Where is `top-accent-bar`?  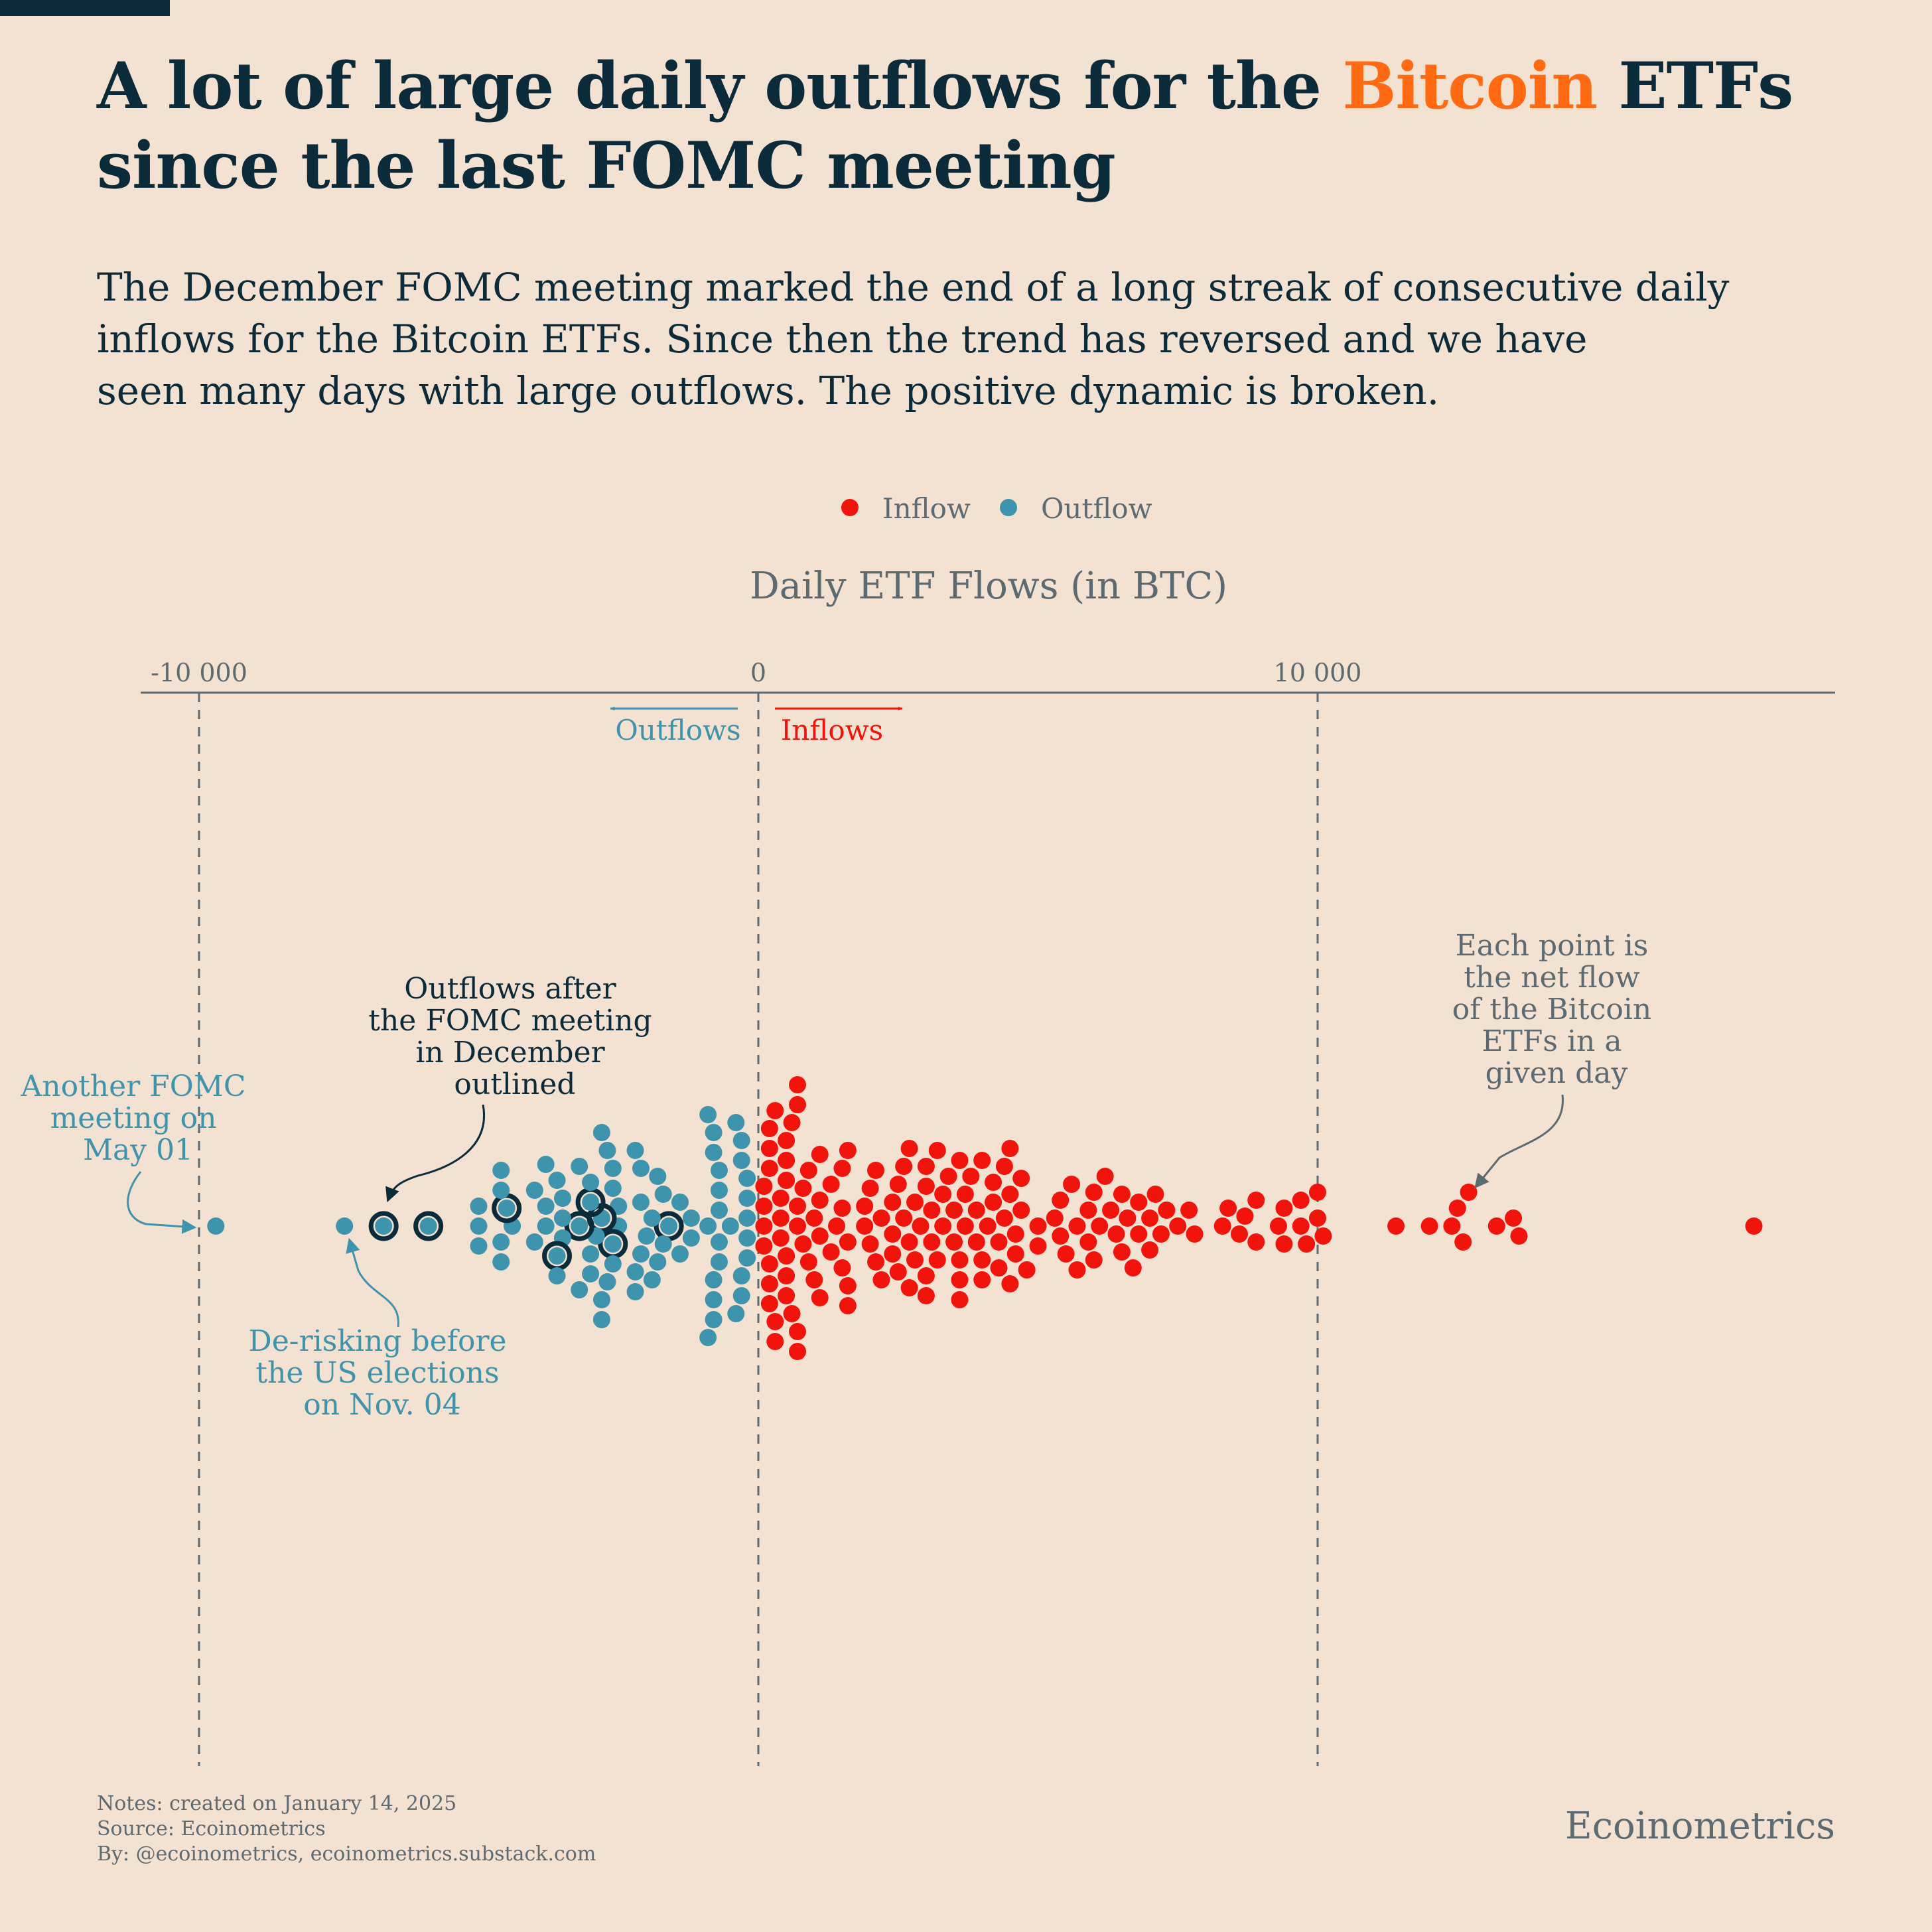 top-accent-bar is located at coordinates (85, 8).